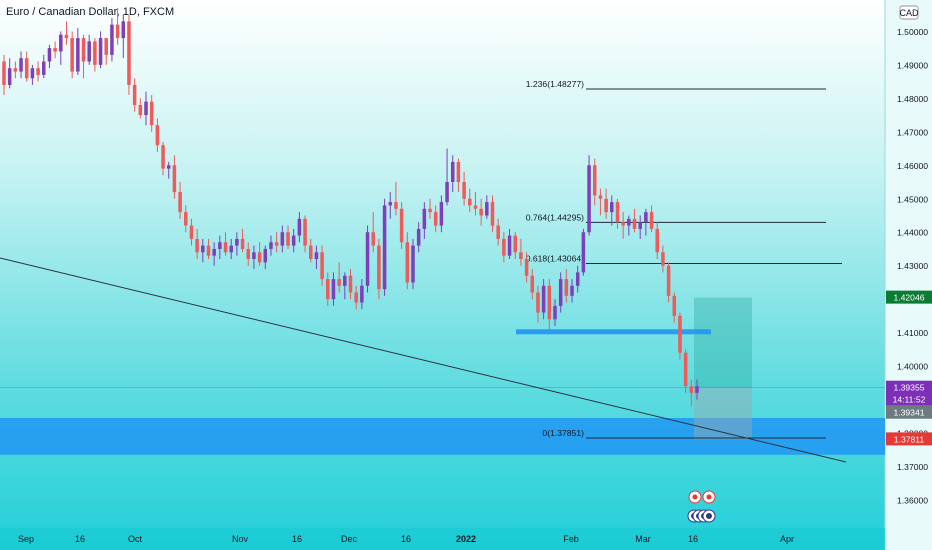 Image resolution: width=932 pixels, height=550 pixels. What do you see at coordinates (909, 12) in the screenshot?
I see `currency-box` at bounding box center [909, 12].